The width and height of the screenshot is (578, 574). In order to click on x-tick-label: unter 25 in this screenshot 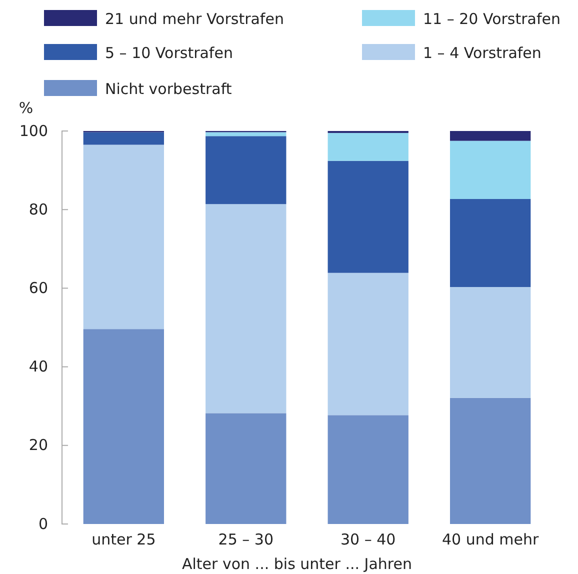, I will do `click(124, 539)`.